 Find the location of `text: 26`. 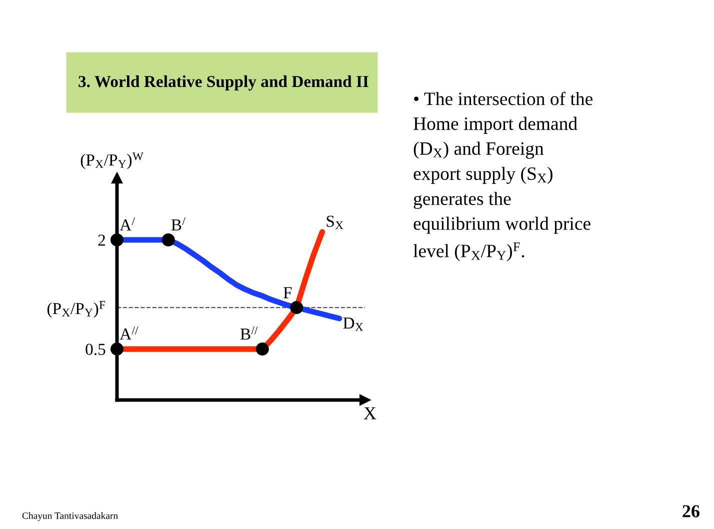

text: 26 is located at coordinates (691, 511).